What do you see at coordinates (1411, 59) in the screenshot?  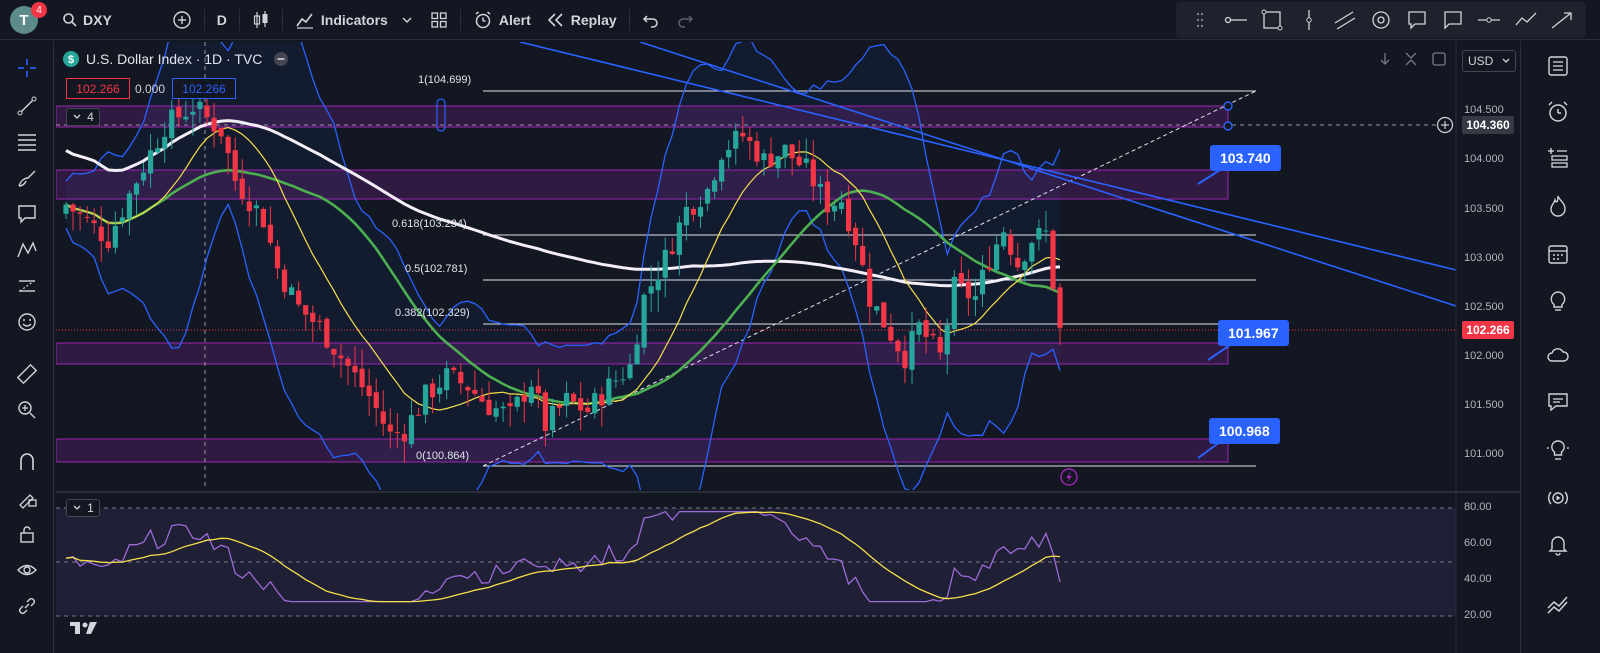 I see `collapse-button` at bounding box center [1411, 59].